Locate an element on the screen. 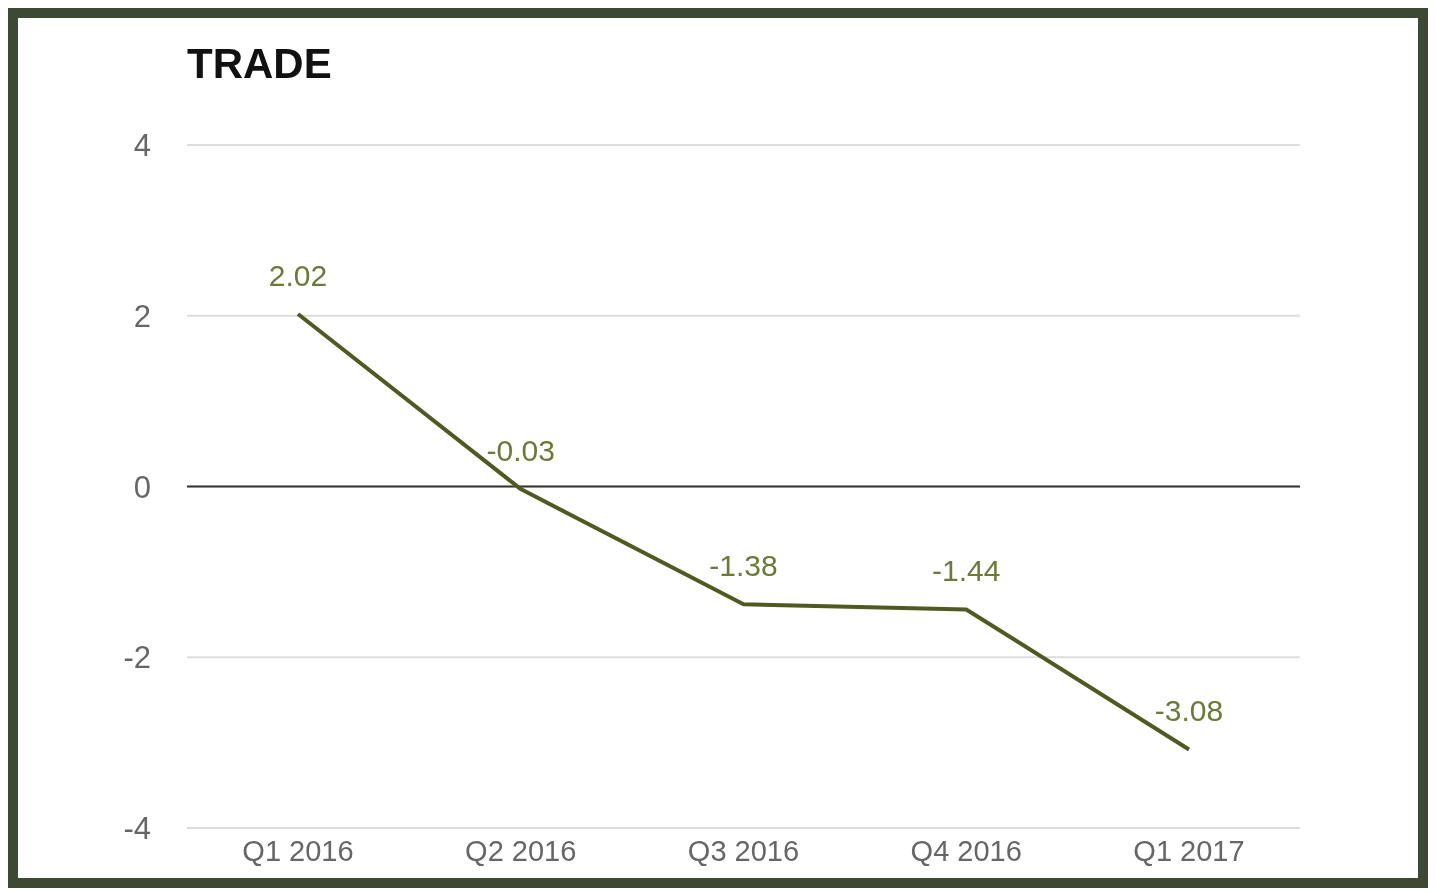  chart-title: TRADE is located at coordinates (259, 64).